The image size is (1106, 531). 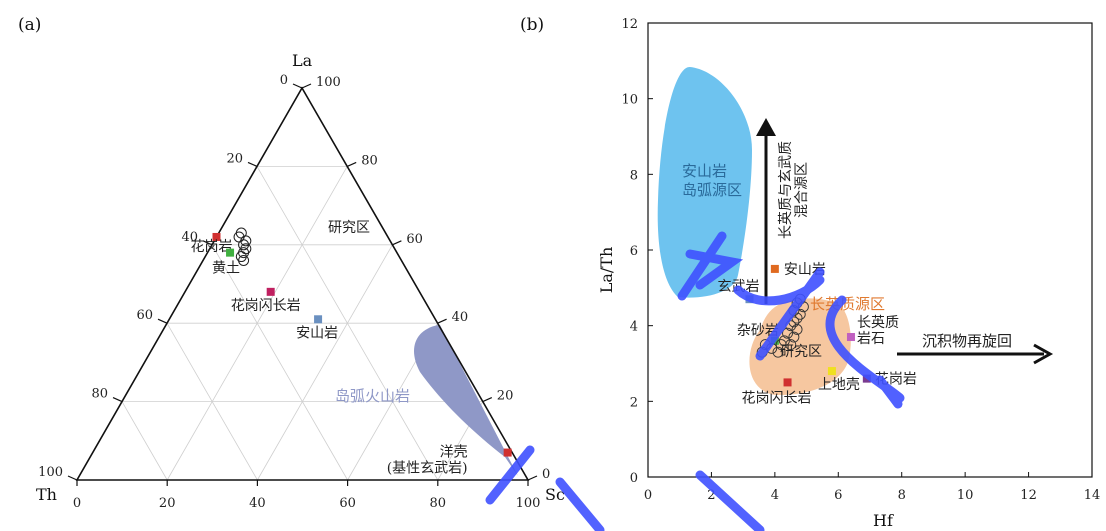 I want to click on x-tick-label: 0, so click(x=648, y=495).